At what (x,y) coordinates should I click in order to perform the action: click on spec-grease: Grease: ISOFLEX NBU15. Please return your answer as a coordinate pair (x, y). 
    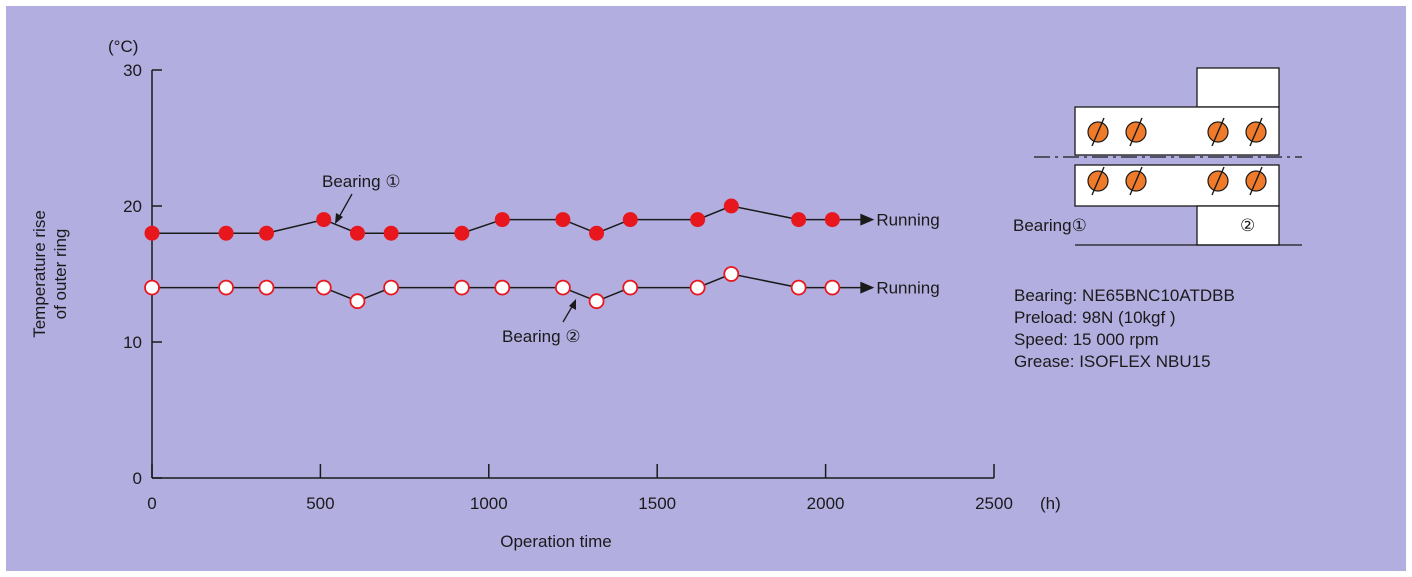
    Looking at the image, I should click on (1112, 361).